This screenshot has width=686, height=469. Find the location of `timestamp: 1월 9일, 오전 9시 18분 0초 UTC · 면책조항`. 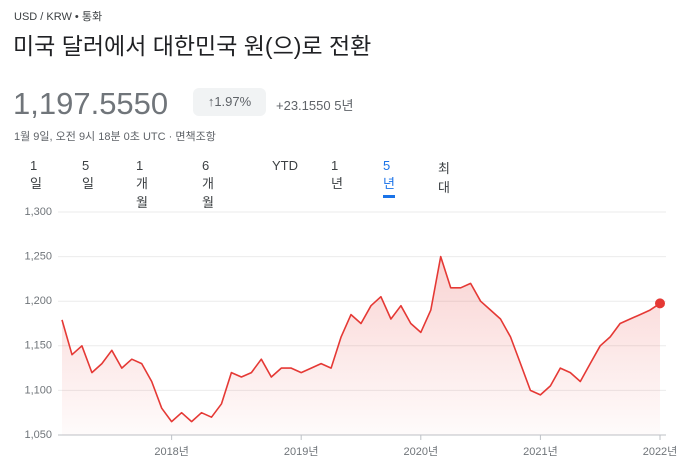

timestamp: 1월 9일, 오전 9시 18분 0초 UTC · 면책조항 is located at coordinates (115, 137).